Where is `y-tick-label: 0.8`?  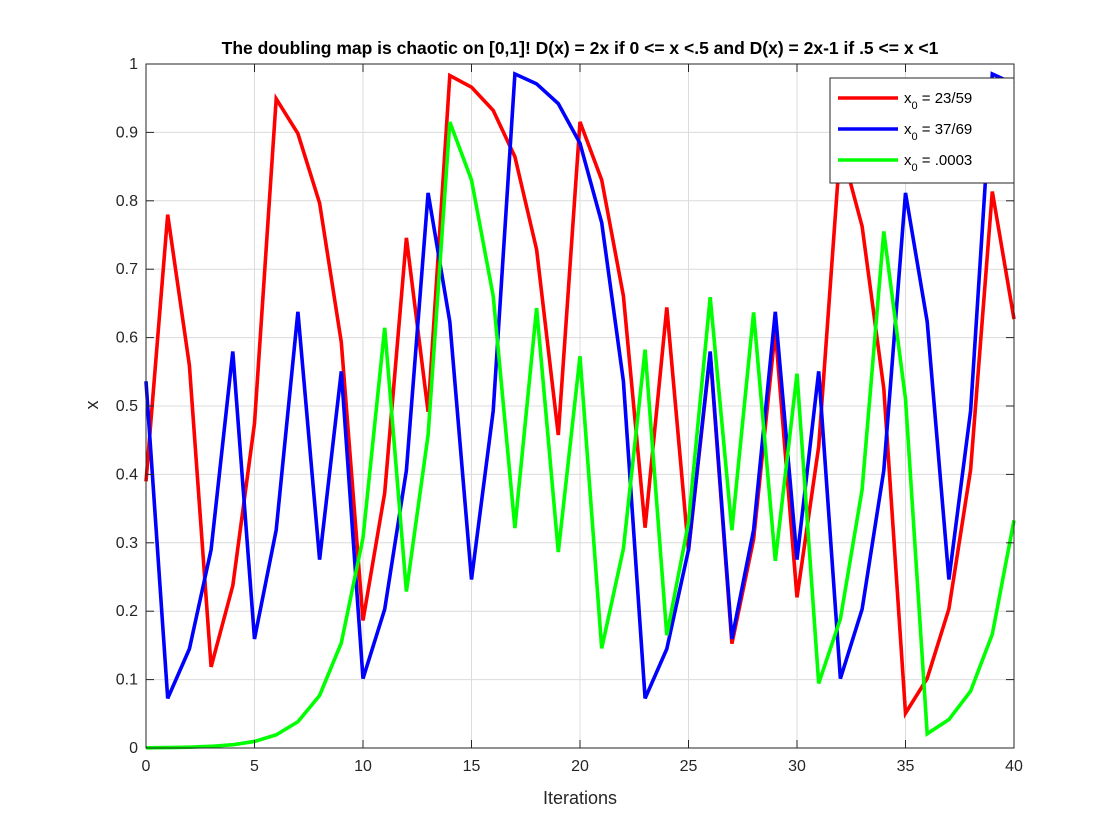 y-tick-label: 0.8 is located at coordinates (127, 201).